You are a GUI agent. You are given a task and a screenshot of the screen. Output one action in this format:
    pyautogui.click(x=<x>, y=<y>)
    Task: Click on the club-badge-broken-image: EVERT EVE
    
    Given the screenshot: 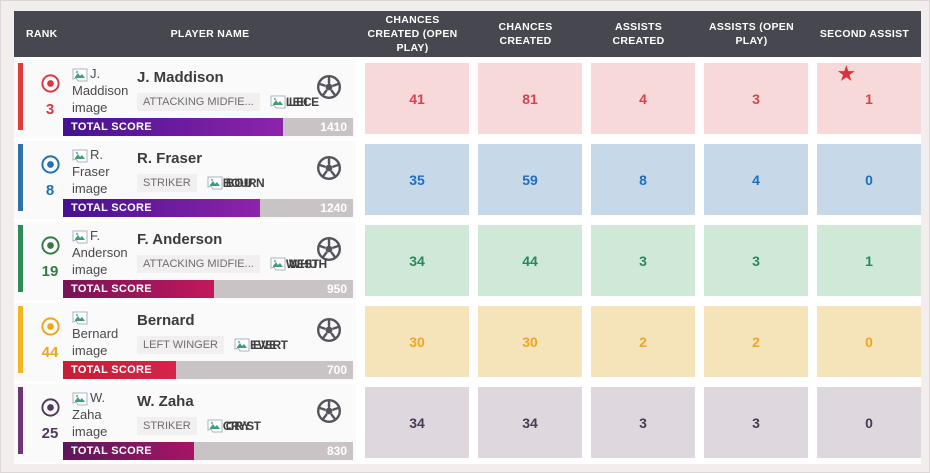 What is the action you would take?
    pyautogui.click(x=266, y=345)
    